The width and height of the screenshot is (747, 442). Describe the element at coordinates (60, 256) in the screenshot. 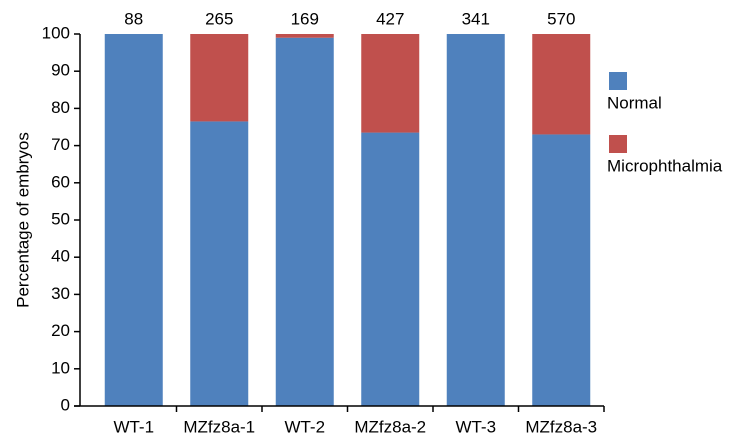

I see `y-tick-label: 40` at that location.